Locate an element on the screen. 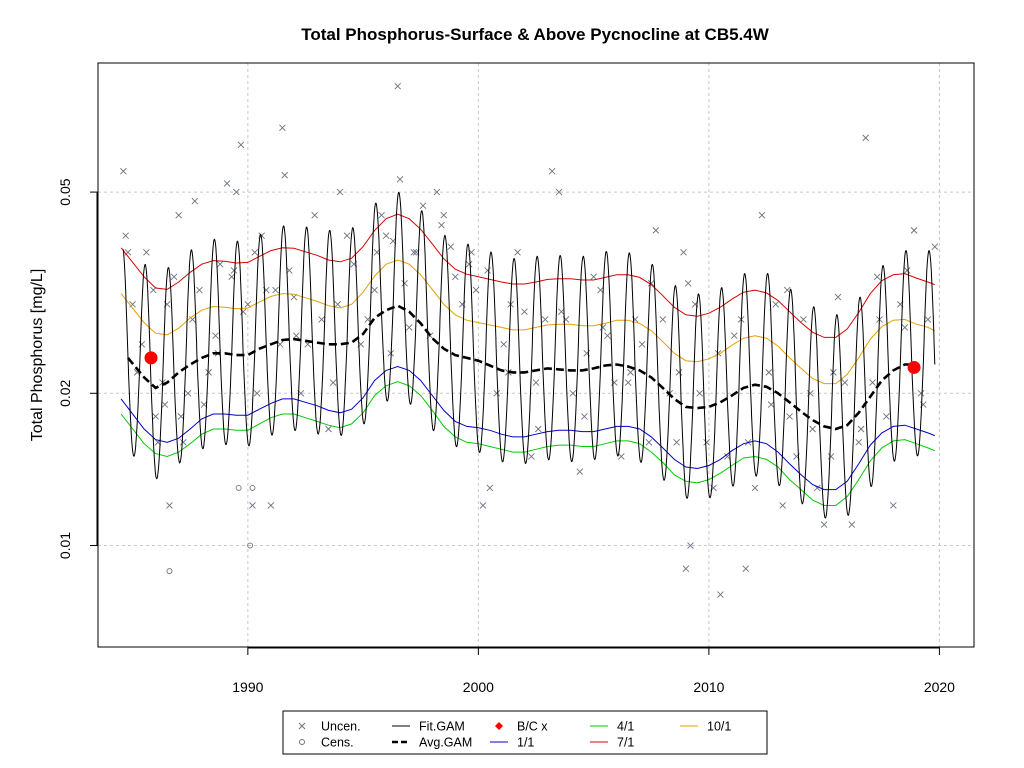 The image size is (1024, 768). y-tick-label: 0.02 is located at coordinates (65, 392).